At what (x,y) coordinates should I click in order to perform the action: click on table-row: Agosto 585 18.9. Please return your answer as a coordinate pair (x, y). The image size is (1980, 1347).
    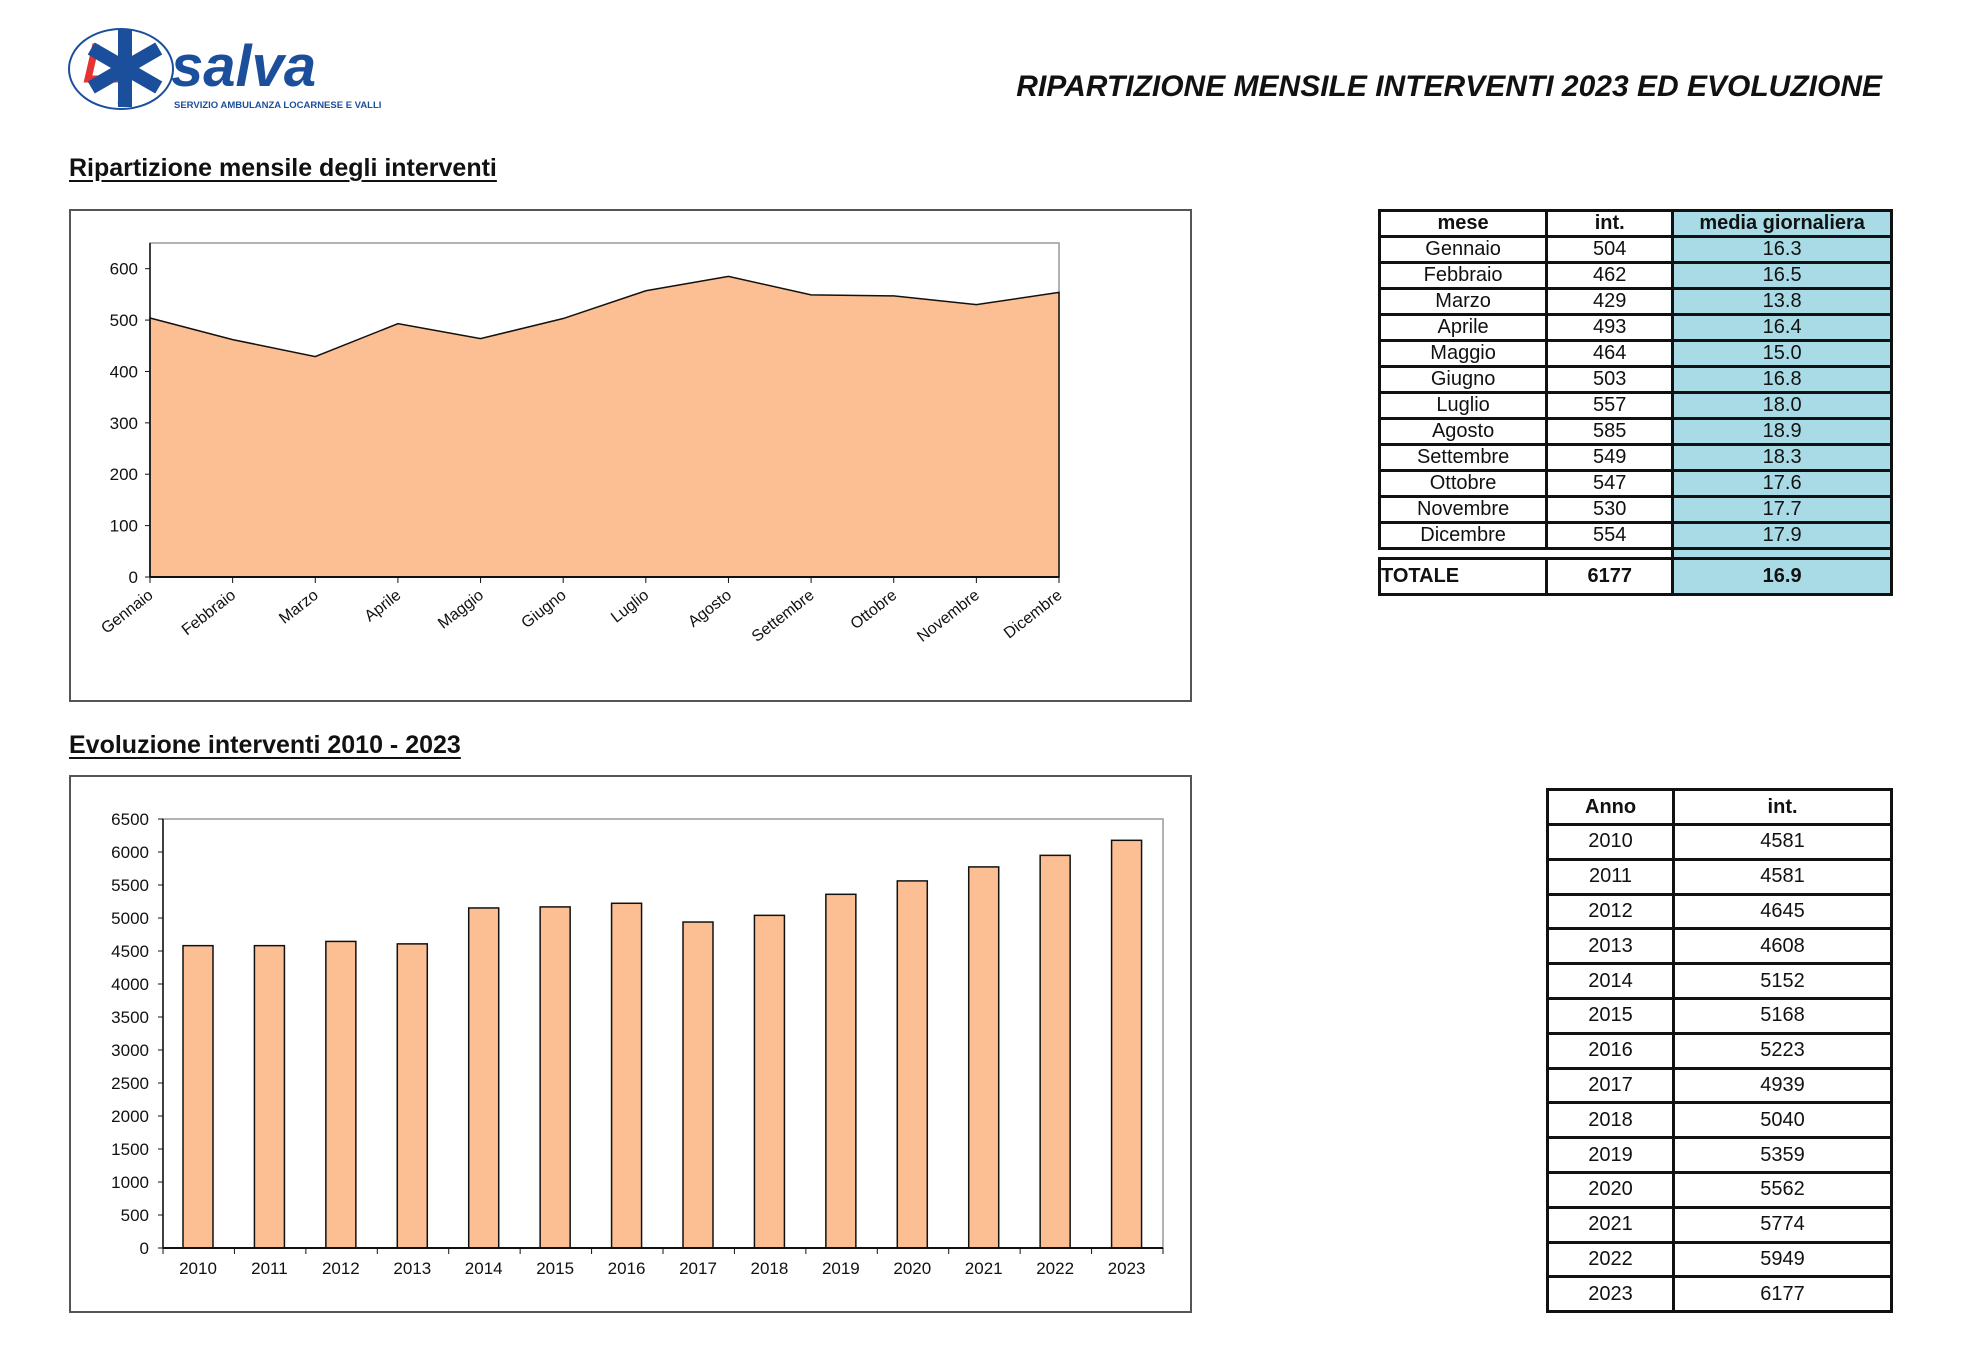
    Looking at the image, I should click on (1635, 431).